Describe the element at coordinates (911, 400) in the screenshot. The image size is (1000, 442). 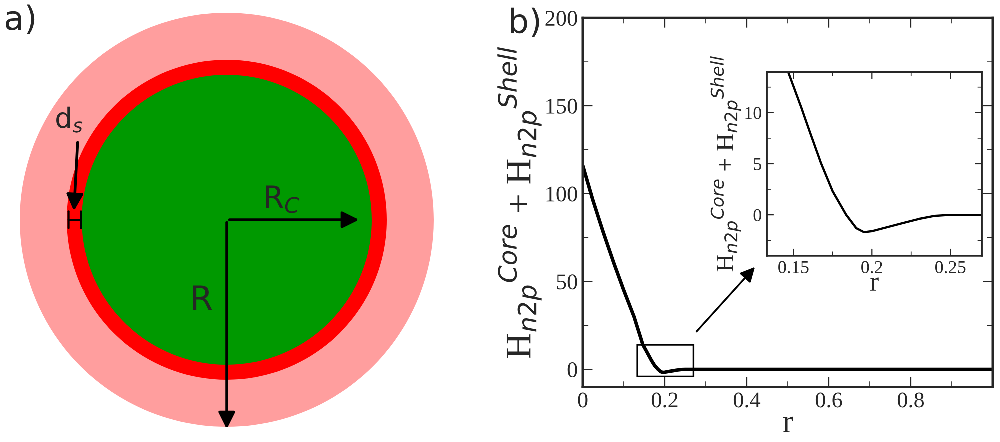
I see `x-tick-label: 0.8` at that location.